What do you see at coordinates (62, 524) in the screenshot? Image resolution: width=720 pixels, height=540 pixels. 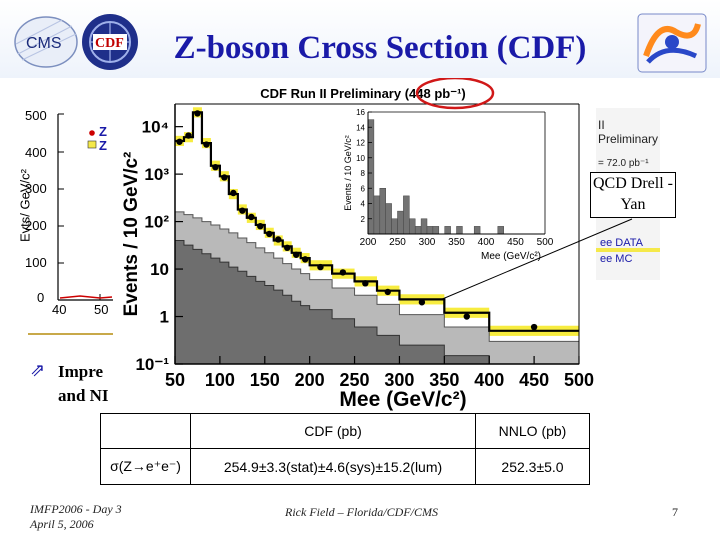 I see `footer-left-line2: April 5, 2006` at bounding box center [62, 524].